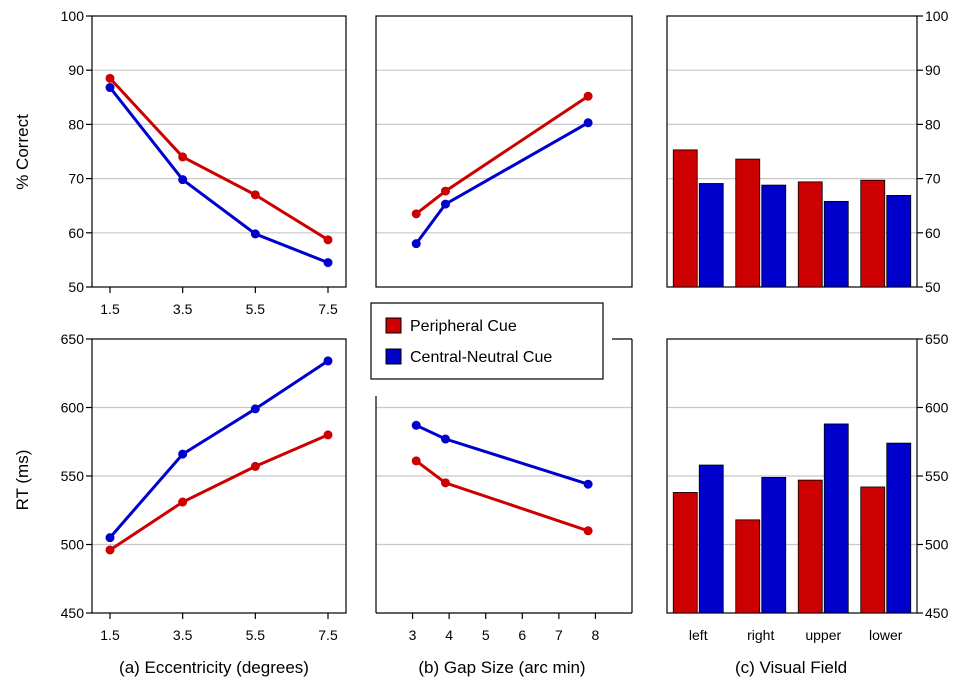 The height and width of the screenshot is (689, 966). What do you see at coordinates (486, 635) in the screenshot?
I see `xtick-label-b-bottom: 5` at bounding box center [486, 635].